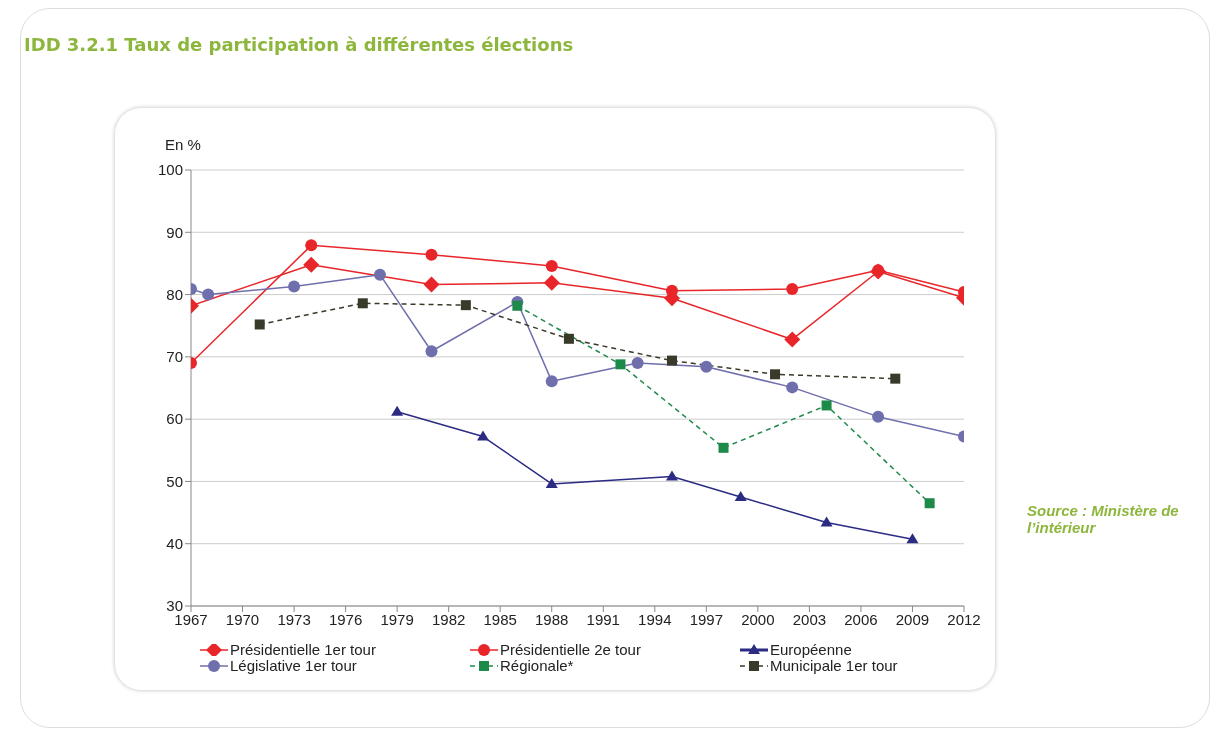 Image resolution: width=1216 pixels, height=735 pixels. Describe the element at coordinates (242, 619) in the screenshot. I see `x-tick-label: 1970` at that location.